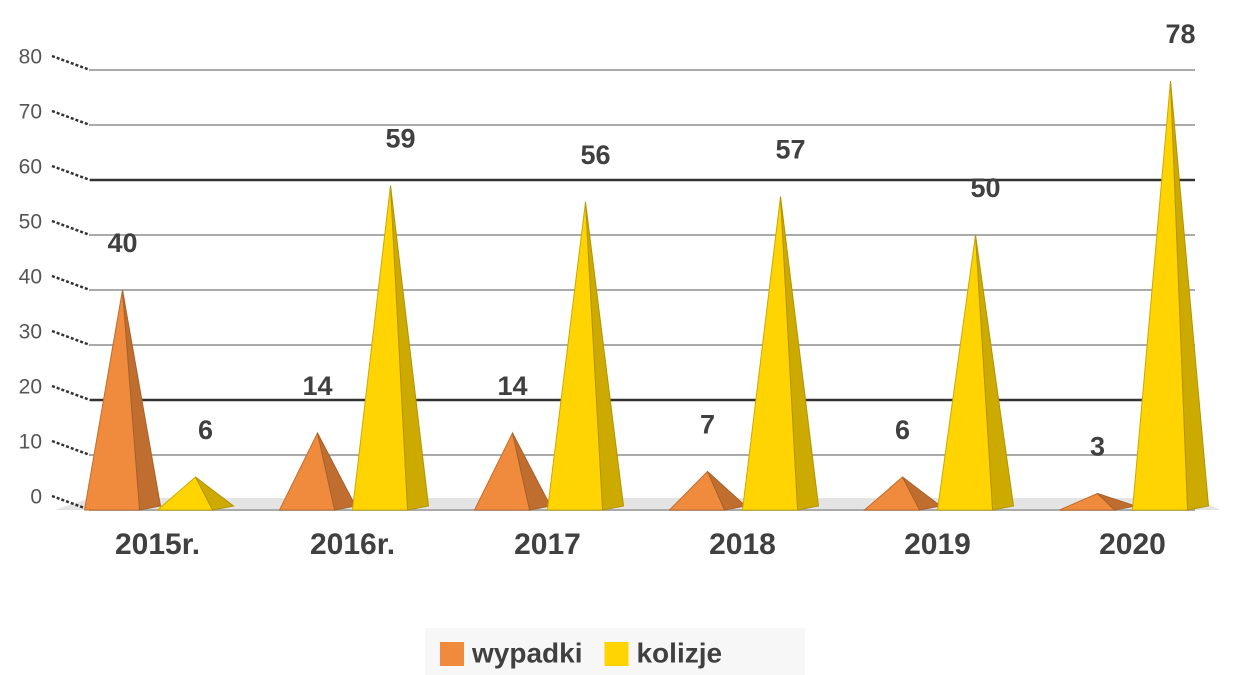  I want to click on x-tick-label: 2019, so click(937, 544).